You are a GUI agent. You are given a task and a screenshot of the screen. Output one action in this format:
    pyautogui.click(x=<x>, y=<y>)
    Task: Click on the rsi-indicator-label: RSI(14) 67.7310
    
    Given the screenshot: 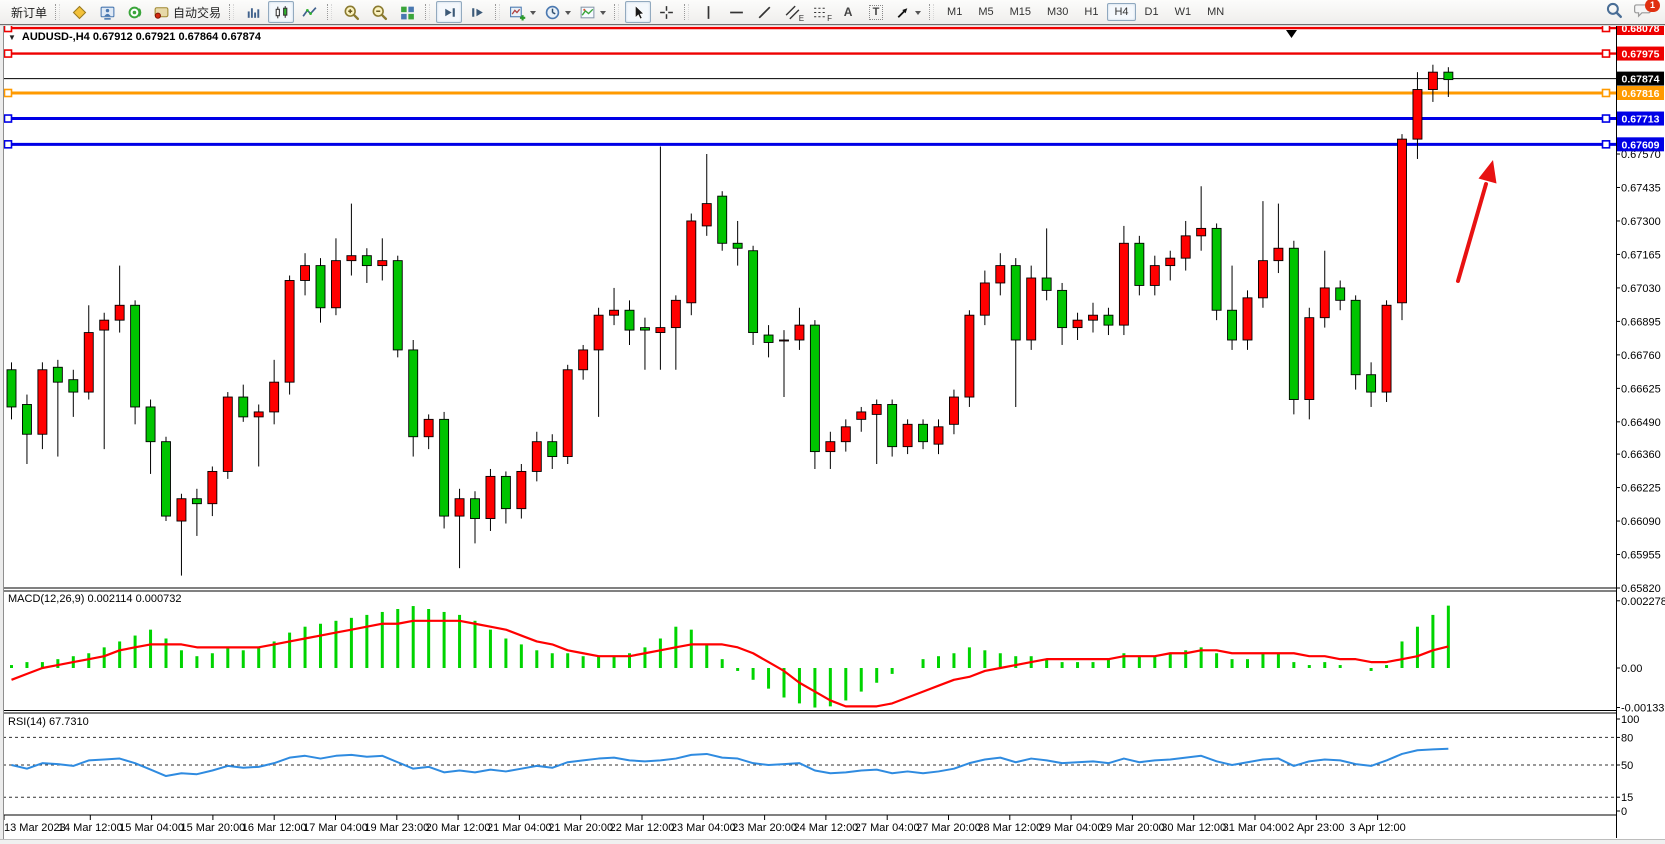 What is the action you would take?
    pyautogui.click(x=48, y=722)
    